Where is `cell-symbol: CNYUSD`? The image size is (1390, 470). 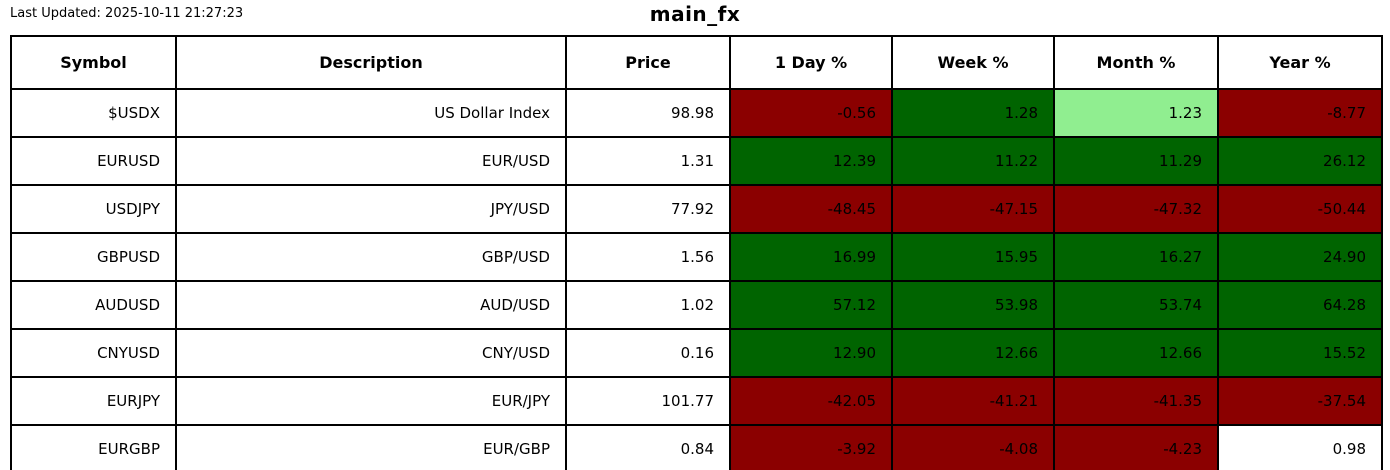
cell-symbol: CNYUSD is located at coordinates (93, 353).